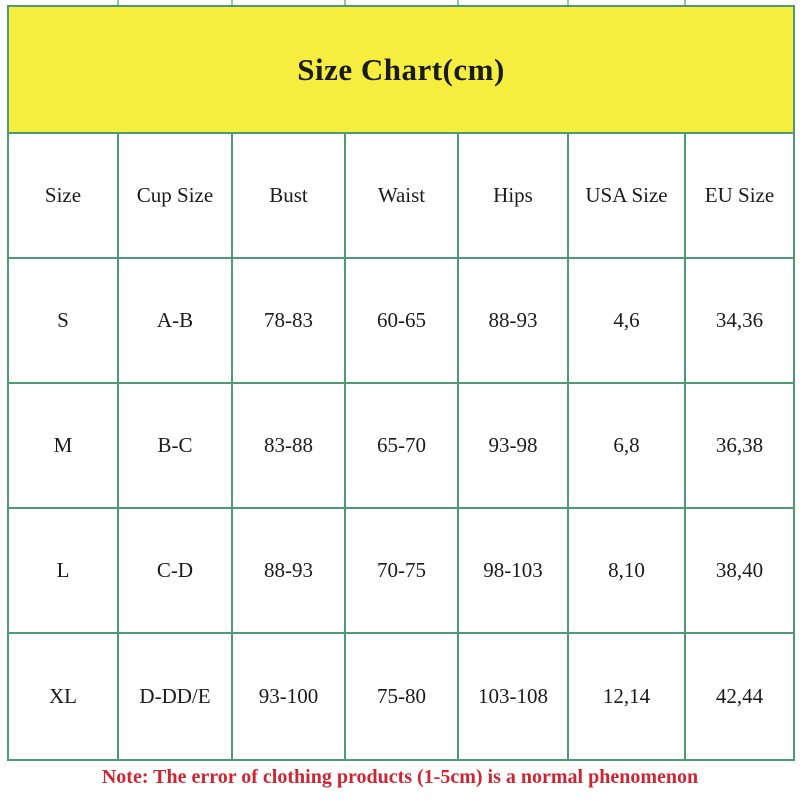 This screenshot has width=800, height=800. What do you see at coordinates (739, 195) in the screenshot?
I see `column-header-eu-size: EU Size` at bounding box center [739, 195].